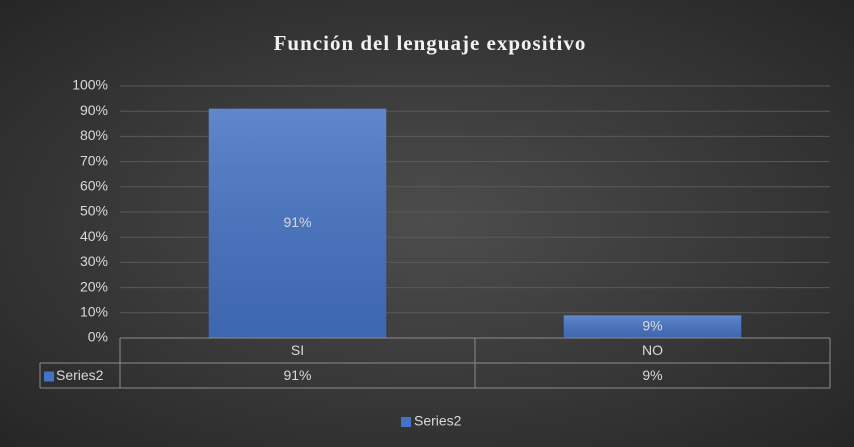  Describe the element at coordinates (297, 222) in the screenshot. I see `data-label: 91%` at that location.